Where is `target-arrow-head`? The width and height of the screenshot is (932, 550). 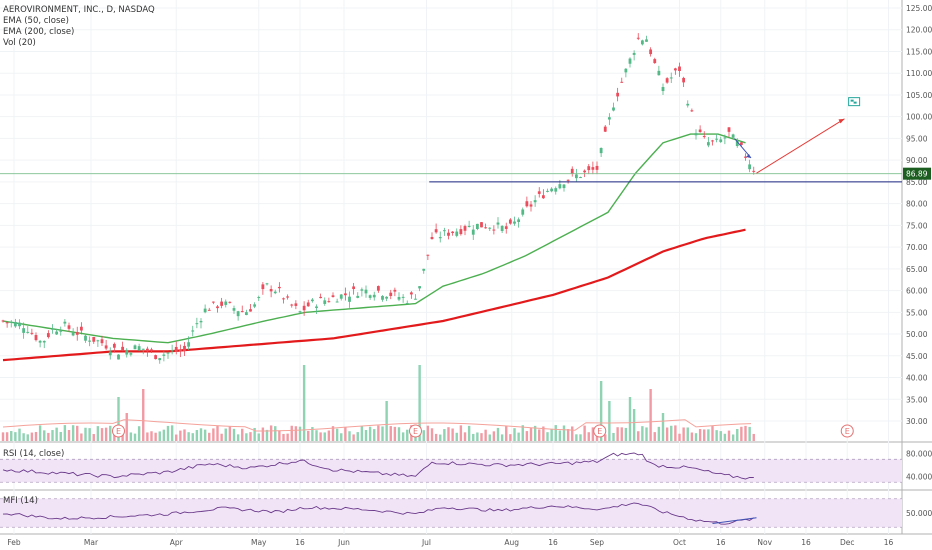 target-arrow-head is located at coordinates (841, 121).